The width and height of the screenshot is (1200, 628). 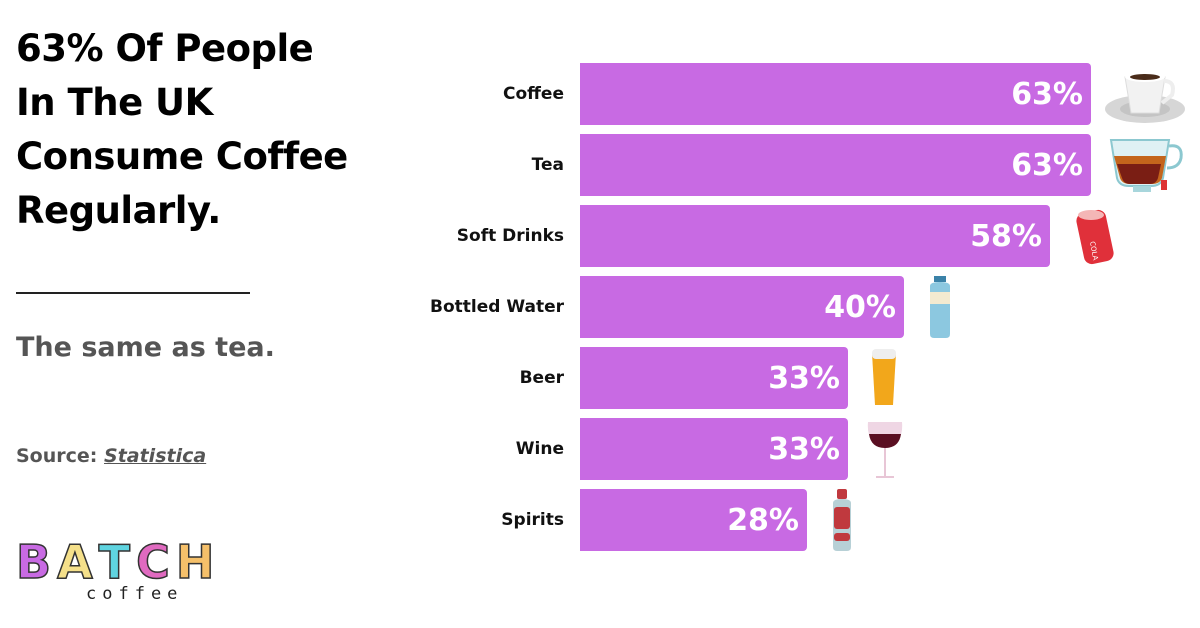 I want to click on chart-row: Soft Drinks 58%, so click(x=600, y=236).